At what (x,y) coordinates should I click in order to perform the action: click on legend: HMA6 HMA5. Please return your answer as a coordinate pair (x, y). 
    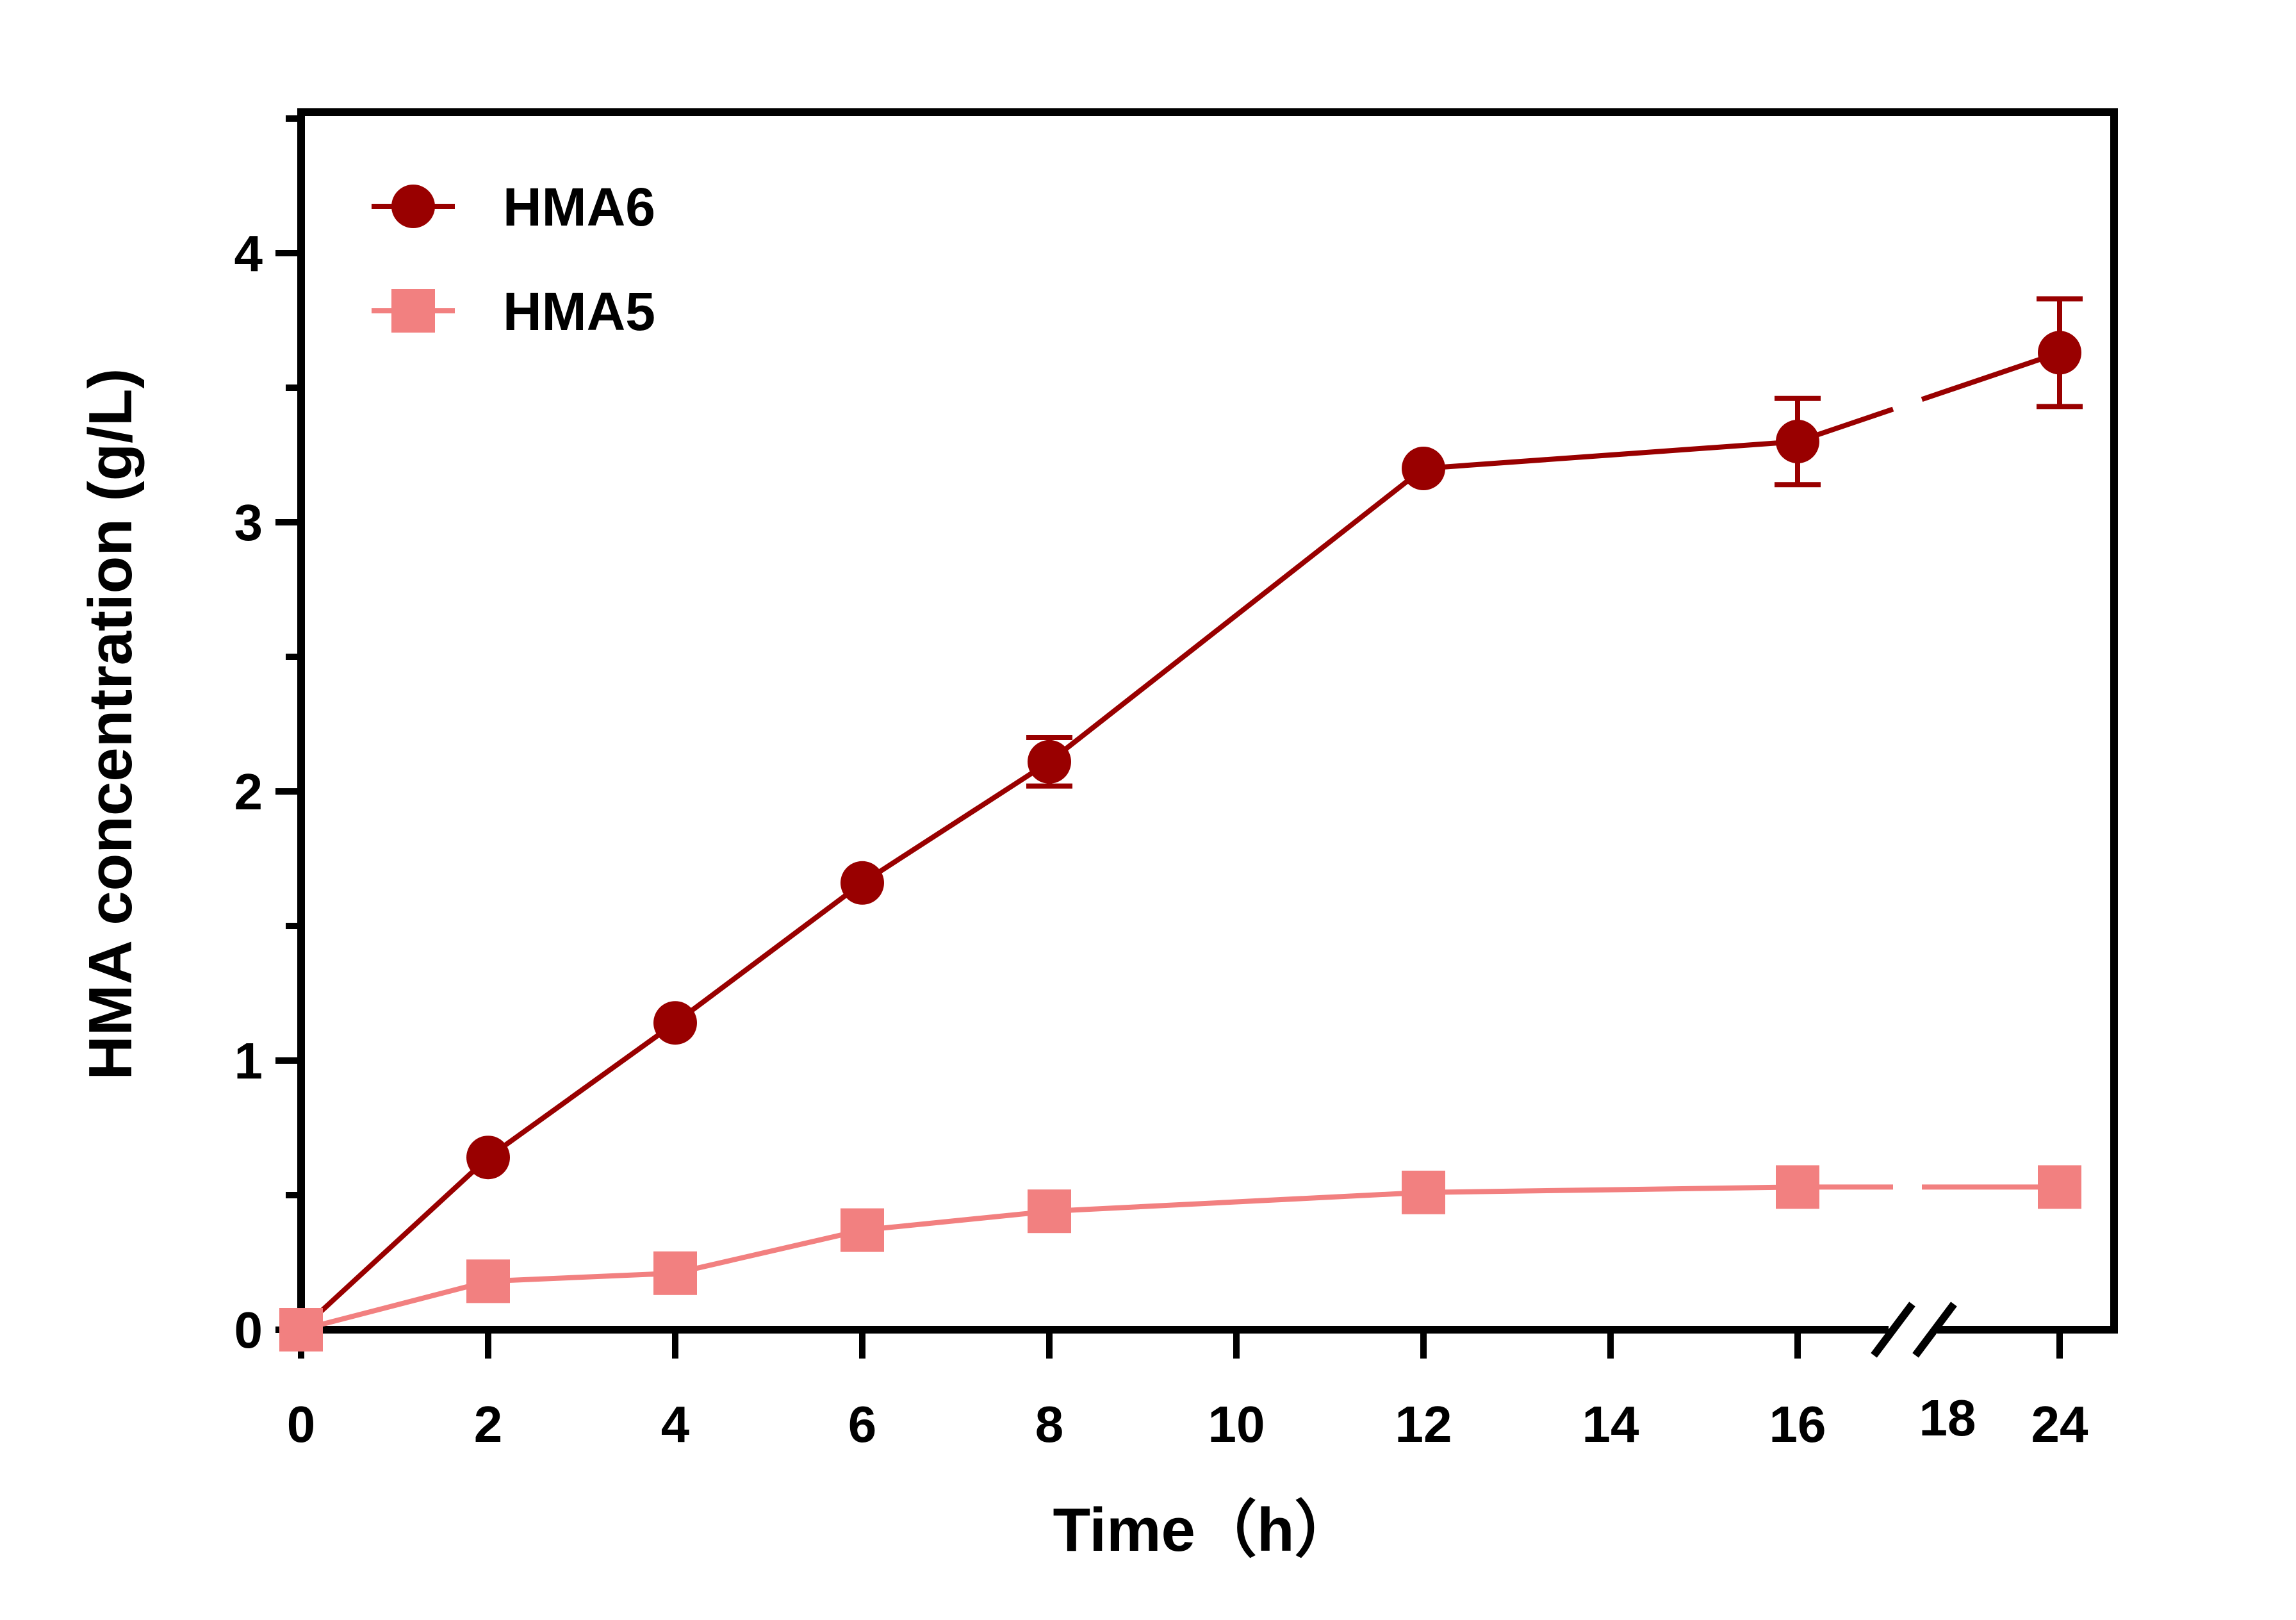
    Looking at the image, I should click on (513, 259).